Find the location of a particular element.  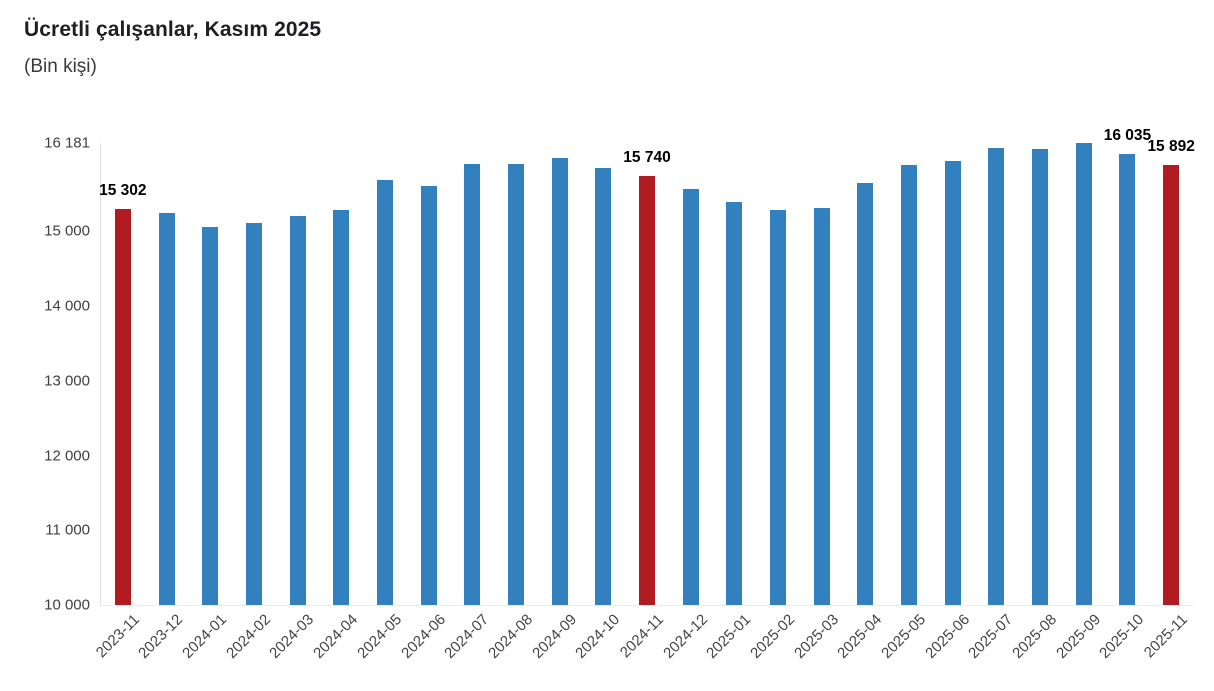

x-tick-label: 2024-10 is located at coordinates (598, 636).